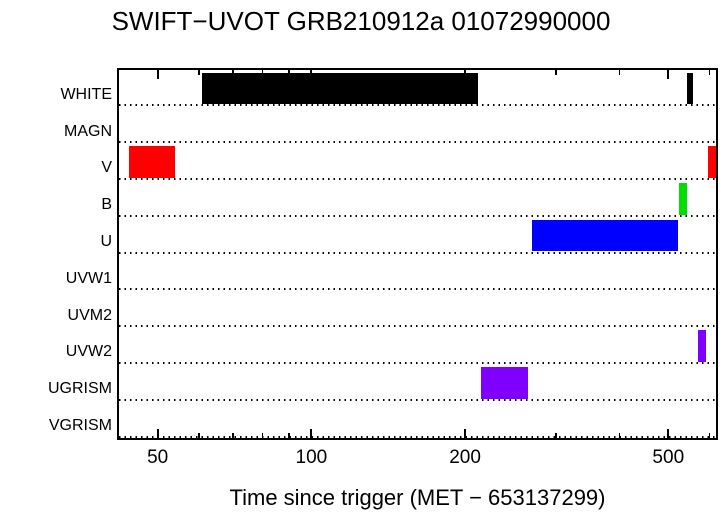 The height and width of the screenshot is (522, 722). What do you see at coordinates (683, 198) in the screenshot?
I see `timeline-bar-b` at bounding box center [683, 198].